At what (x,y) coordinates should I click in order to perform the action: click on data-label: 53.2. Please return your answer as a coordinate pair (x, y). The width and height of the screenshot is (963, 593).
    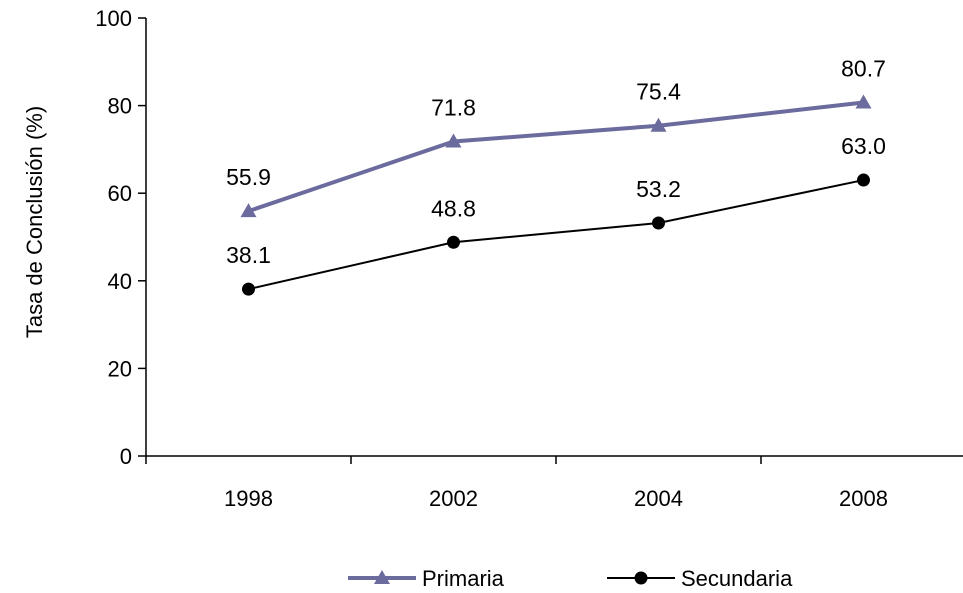
    Looking at the image, I should click on (658, 189).